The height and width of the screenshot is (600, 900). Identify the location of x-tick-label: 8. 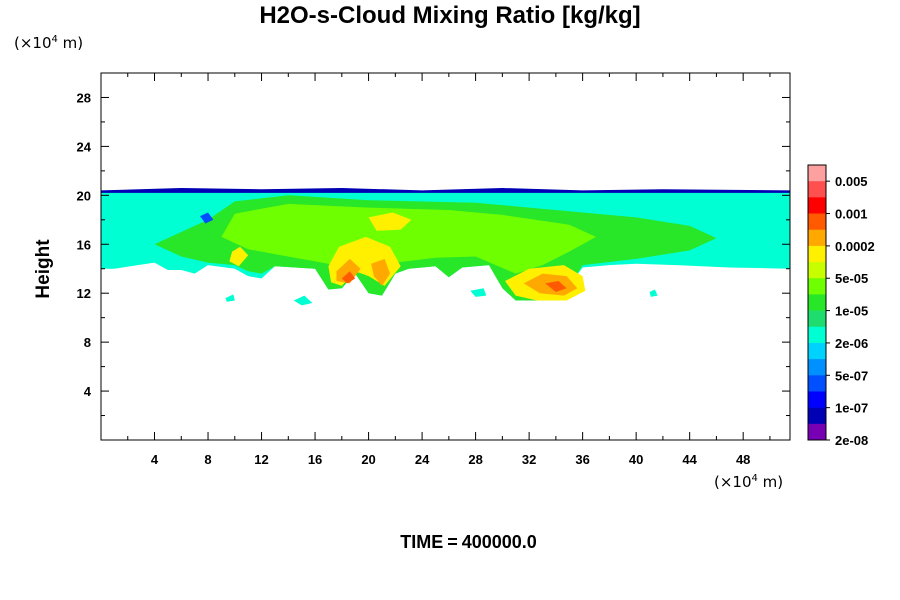
(207, 459).